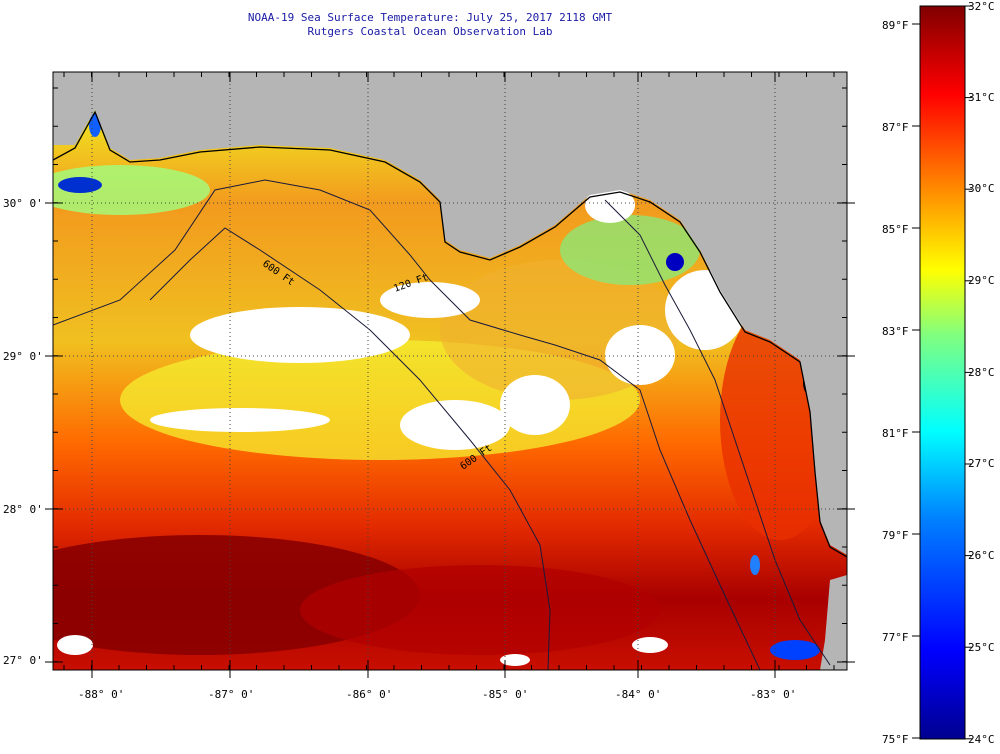  I want to click on colorbar, so click(942, 372).